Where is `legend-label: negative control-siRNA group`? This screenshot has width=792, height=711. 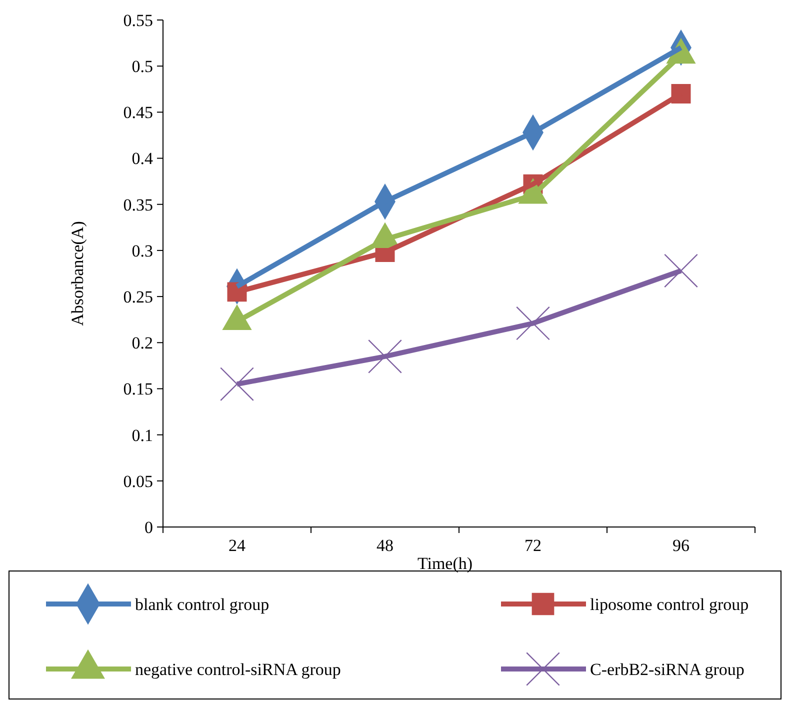 legend-label: negative control-siRNA group is located at coordinates (238, 669).